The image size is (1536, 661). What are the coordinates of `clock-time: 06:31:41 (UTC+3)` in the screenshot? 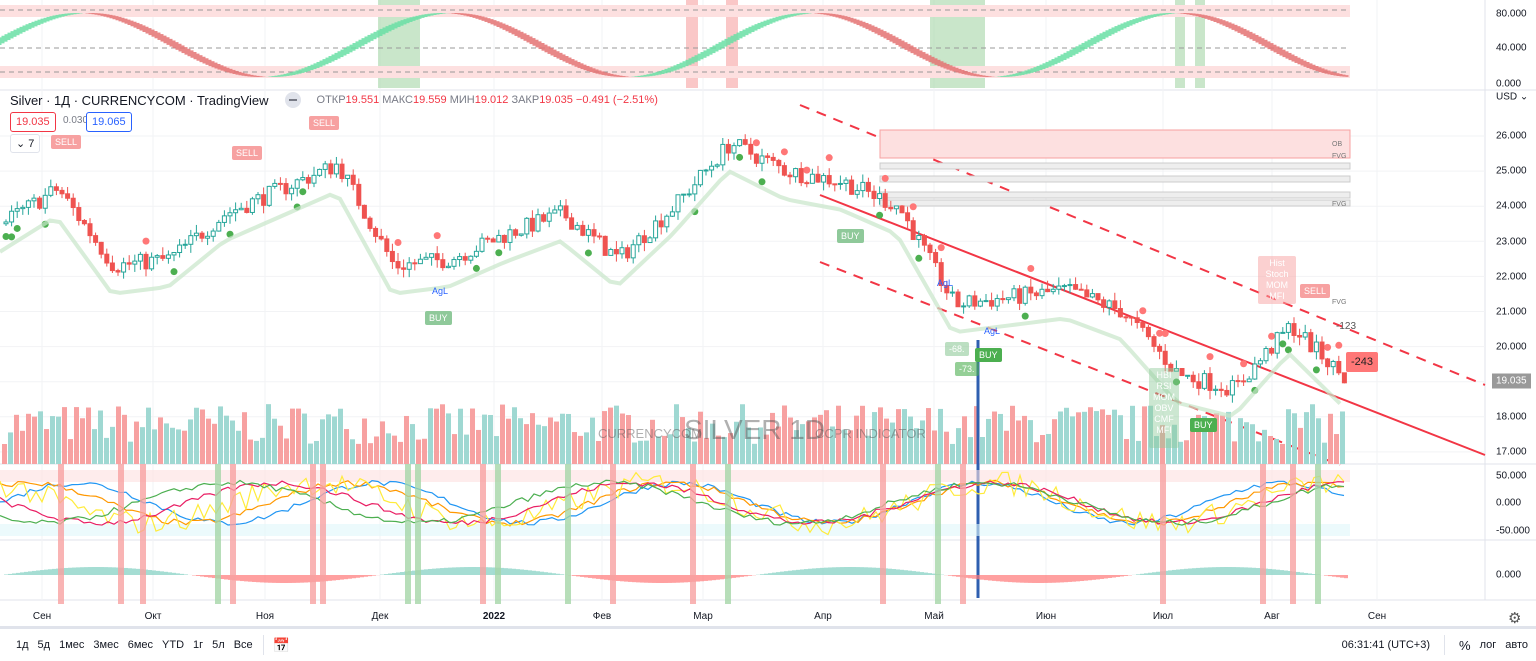 It's located at (1385, 645).